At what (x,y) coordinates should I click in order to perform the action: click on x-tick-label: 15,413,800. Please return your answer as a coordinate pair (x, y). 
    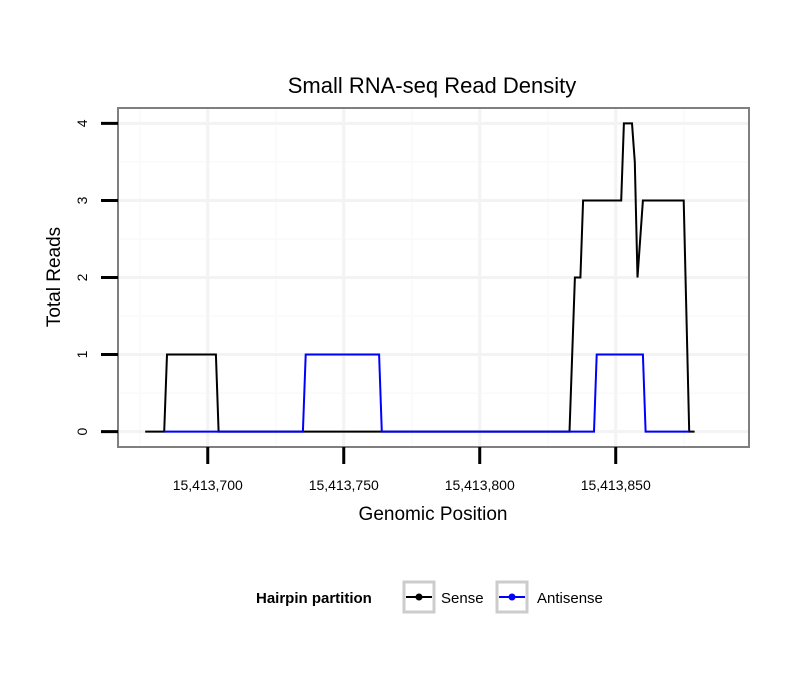
    Looking at the image, I should click on (480, 485).